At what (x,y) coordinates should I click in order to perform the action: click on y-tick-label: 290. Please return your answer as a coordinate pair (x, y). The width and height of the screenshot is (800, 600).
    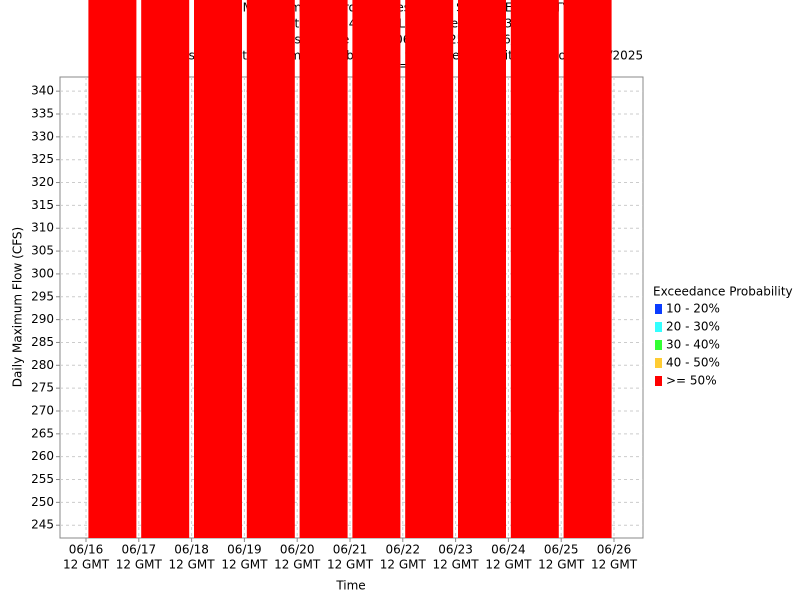
    Looking at the image, I should click on (42, 319).